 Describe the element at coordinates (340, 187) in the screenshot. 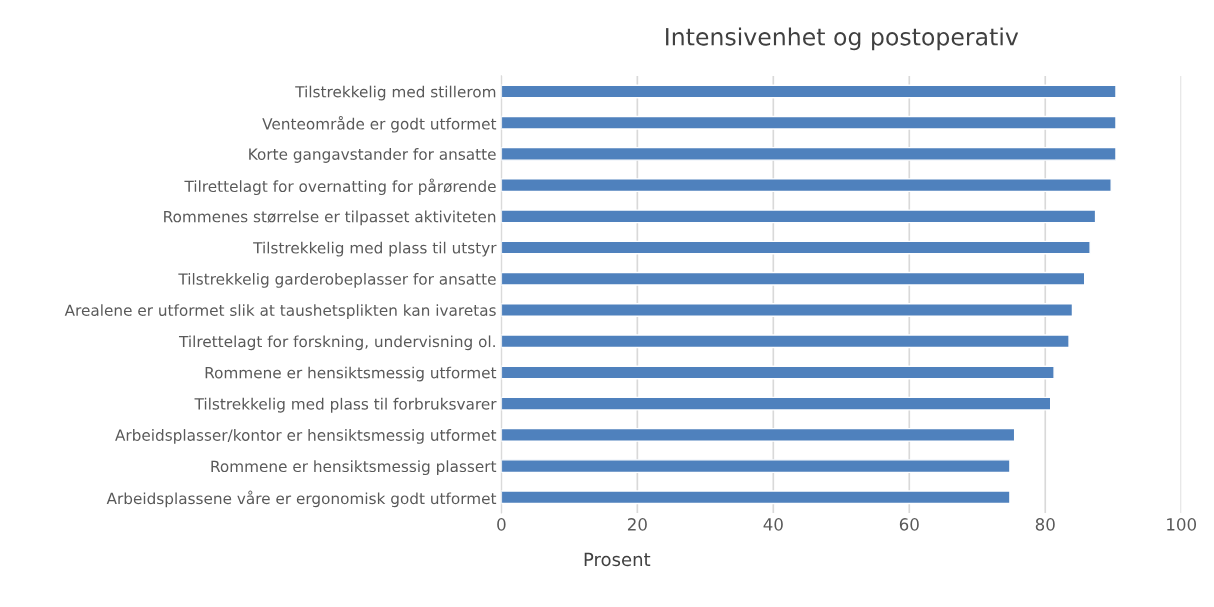

I see `y-tick-label: Tilrettelagt for overnatting for pårørende` at that location.